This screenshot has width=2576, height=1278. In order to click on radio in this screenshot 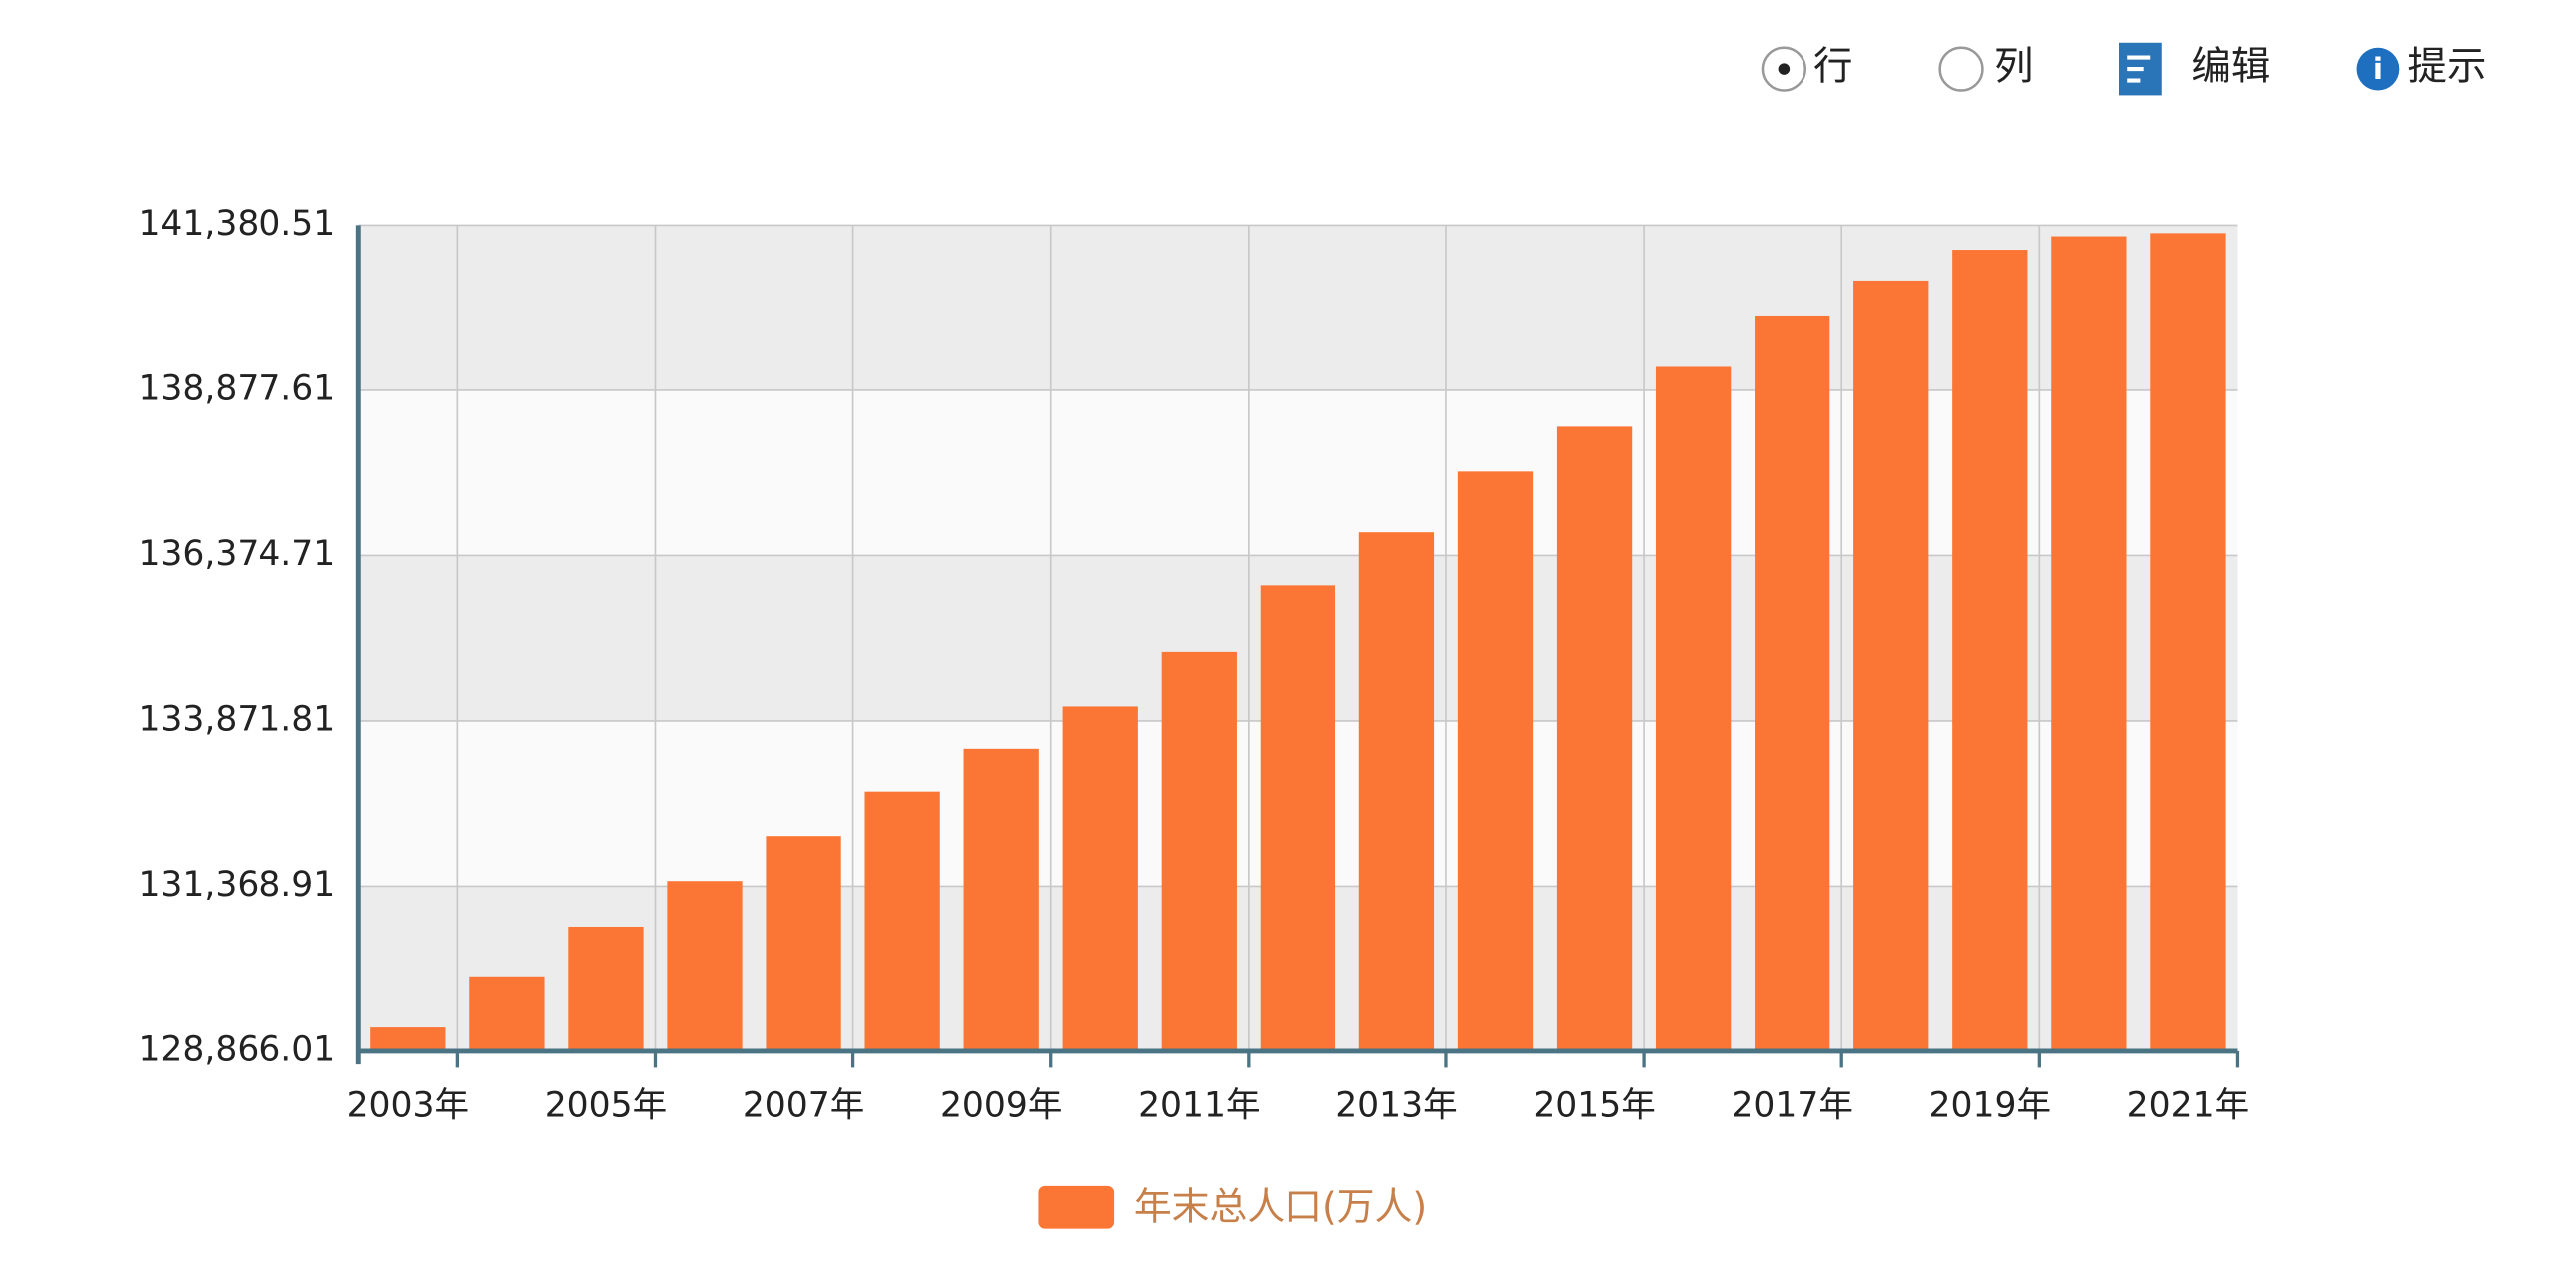, I will do `click(1961, 69)`.